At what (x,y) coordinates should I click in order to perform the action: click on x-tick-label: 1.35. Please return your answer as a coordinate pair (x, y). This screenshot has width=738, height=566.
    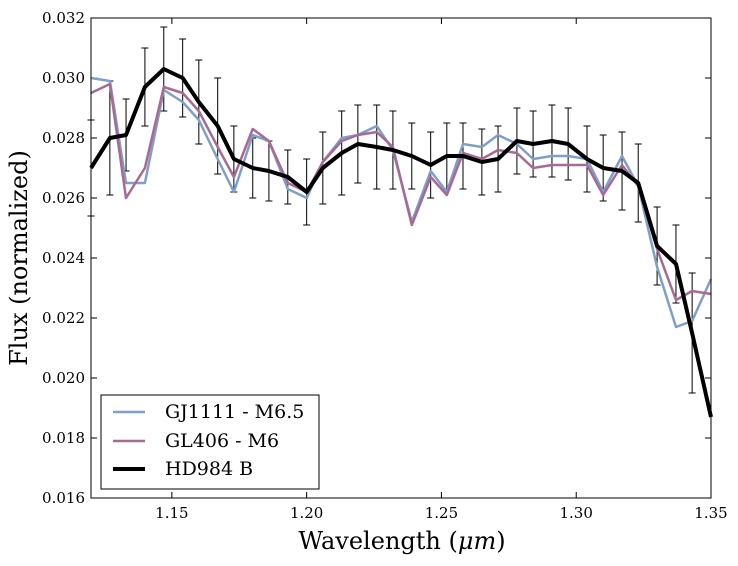
    Looking at the image, I should click on (710, 513).